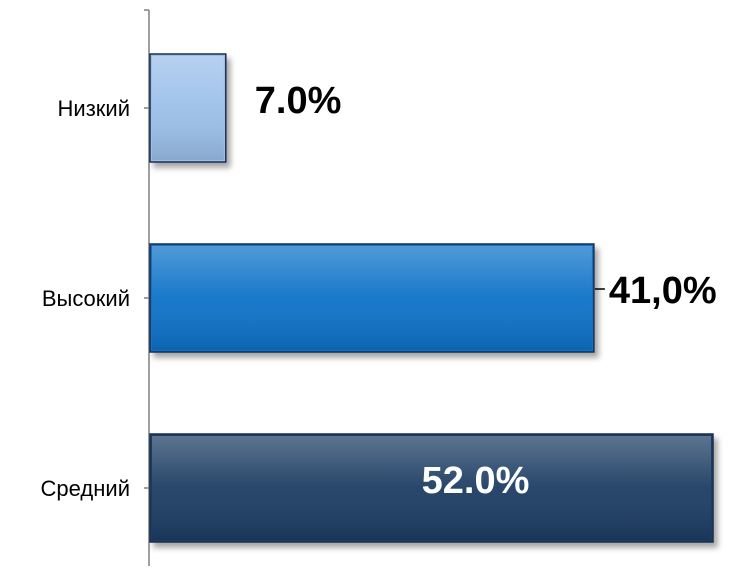  Describe the element at coordinates (94, 108) in the screenshot. I see `category-label: Низкий` at that location.